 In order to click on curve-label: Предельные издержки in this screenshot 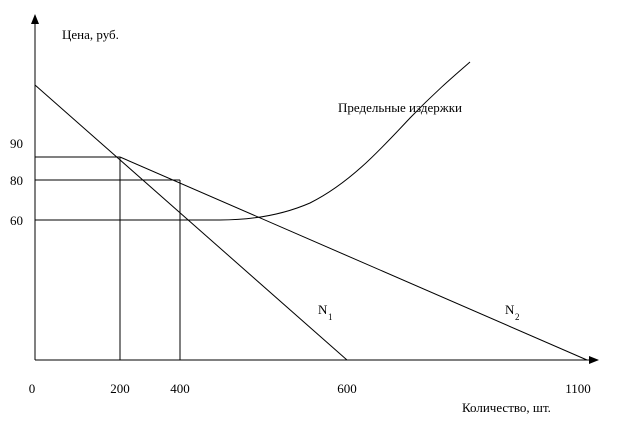, I will do `click(400, 107)`.